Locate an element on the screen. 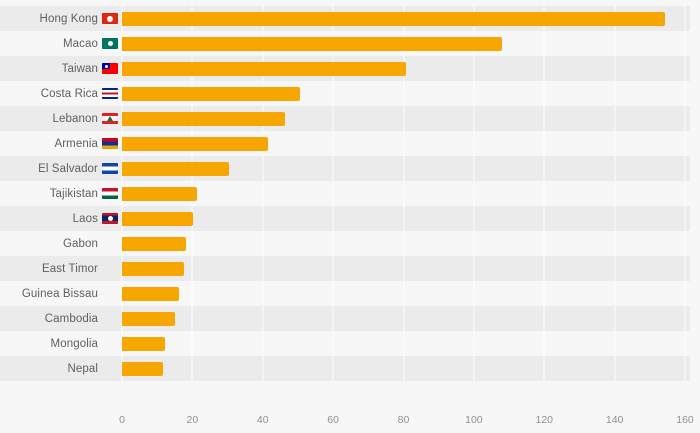  chart-row: Gabon is located at coordinates (345, 243).